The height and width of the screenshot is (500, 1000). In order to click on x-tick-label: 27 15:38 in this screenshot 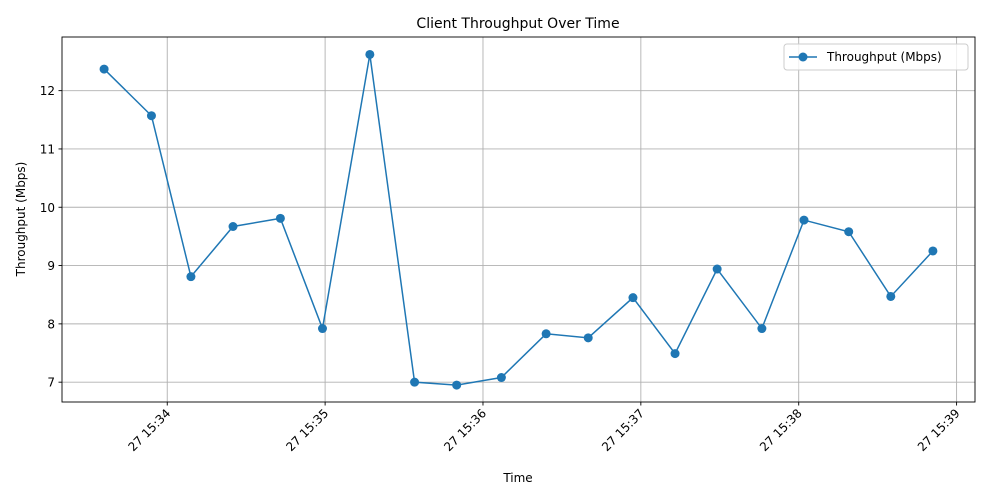, I will do `click(781, 430)`.